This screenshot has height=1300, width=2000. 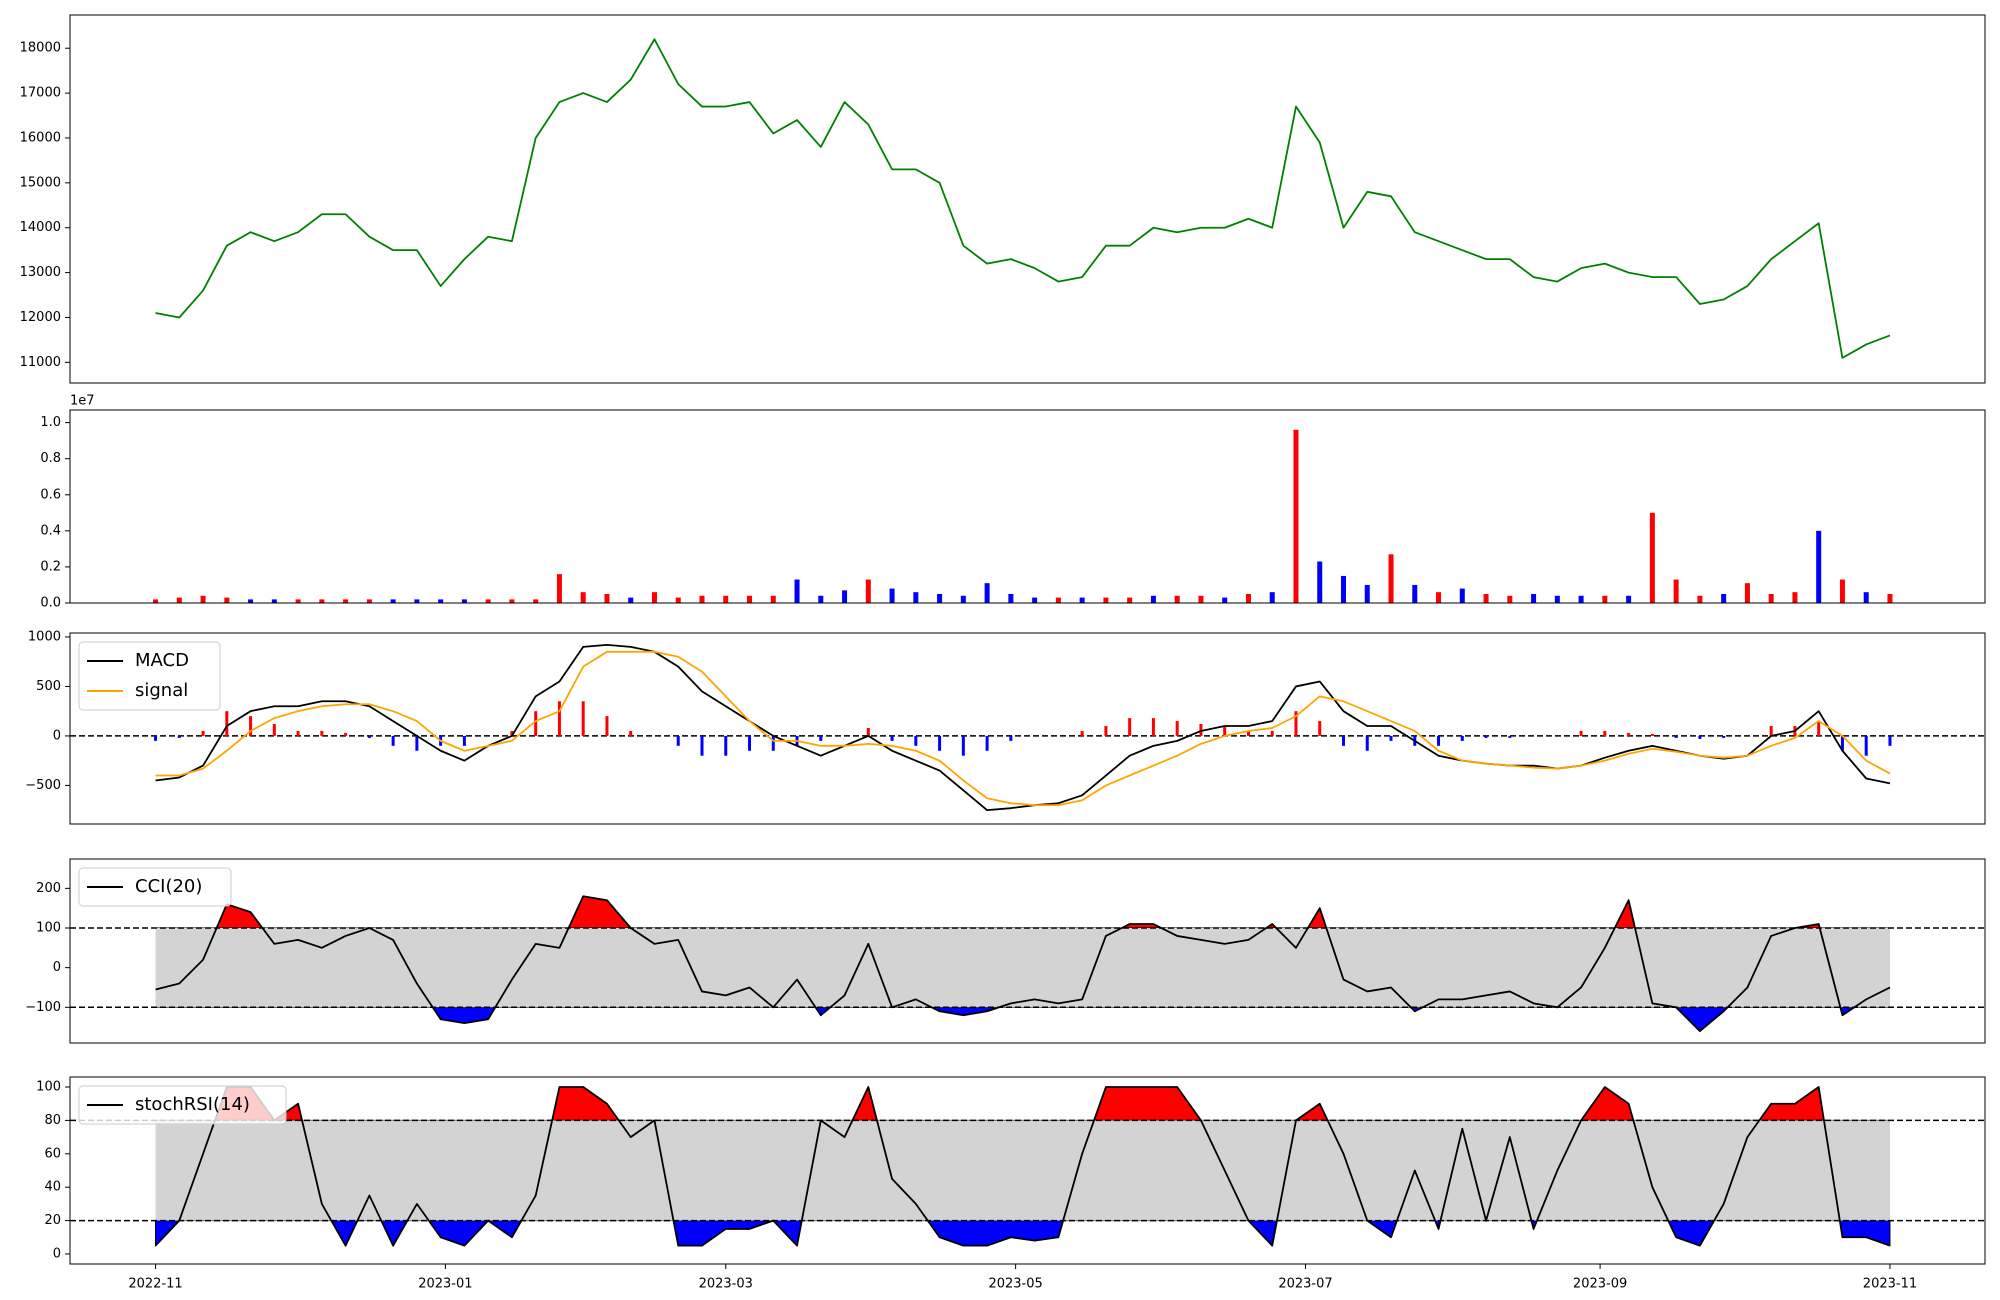 I want to click on x-tick-label: 2023-09, so click(x=1600, y=1284).